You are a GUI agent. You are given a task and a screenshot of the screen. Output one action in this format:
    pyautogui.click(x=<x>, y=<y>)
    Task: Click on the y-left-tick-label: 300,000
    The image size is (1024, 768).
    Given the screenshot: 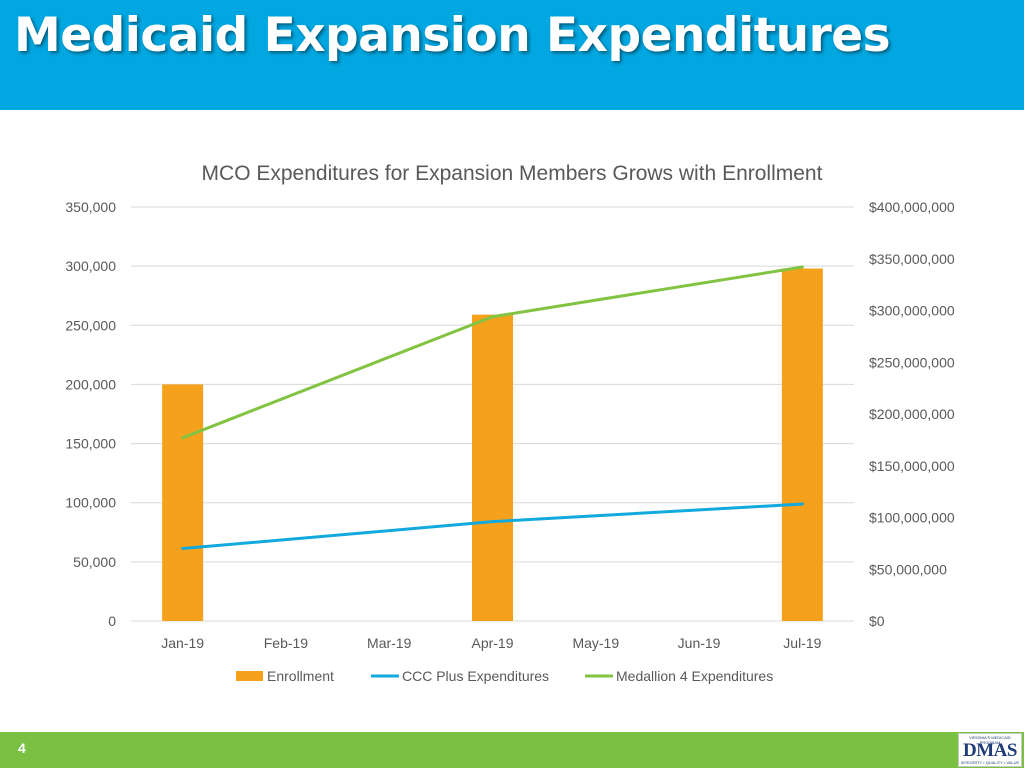 What is the action you would take?
    pyautogui.click(x=90, y=266)
    